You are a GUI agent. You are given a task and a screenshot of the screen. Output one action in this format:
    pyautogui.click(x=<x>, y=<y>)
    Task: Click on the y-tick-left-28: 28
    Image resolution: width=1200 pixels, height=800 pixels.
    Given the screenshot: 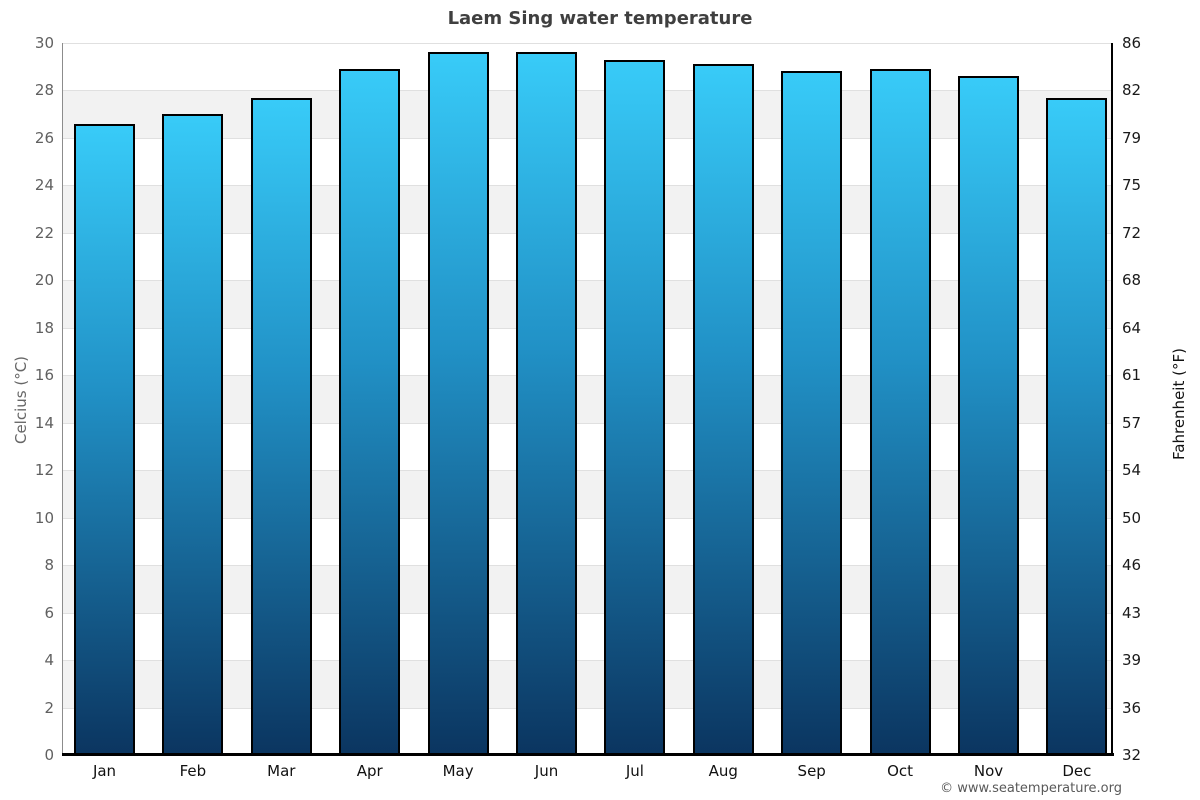 What is the action you would take?
    pyautogui.click(x=44, y=90)
    